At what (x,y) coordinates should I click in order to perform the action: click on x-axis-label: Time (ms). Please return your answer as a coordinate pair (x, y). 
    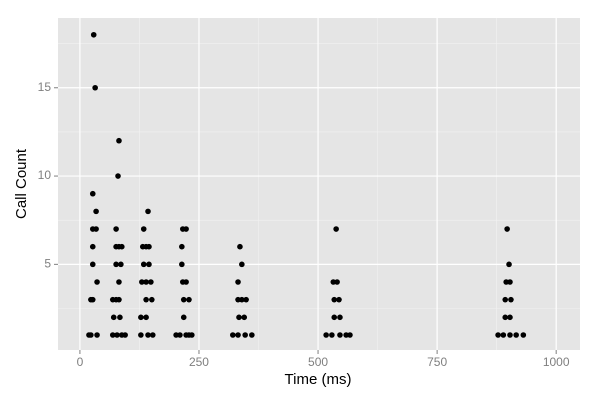
    Looking at the image, I should click on (318, 379).